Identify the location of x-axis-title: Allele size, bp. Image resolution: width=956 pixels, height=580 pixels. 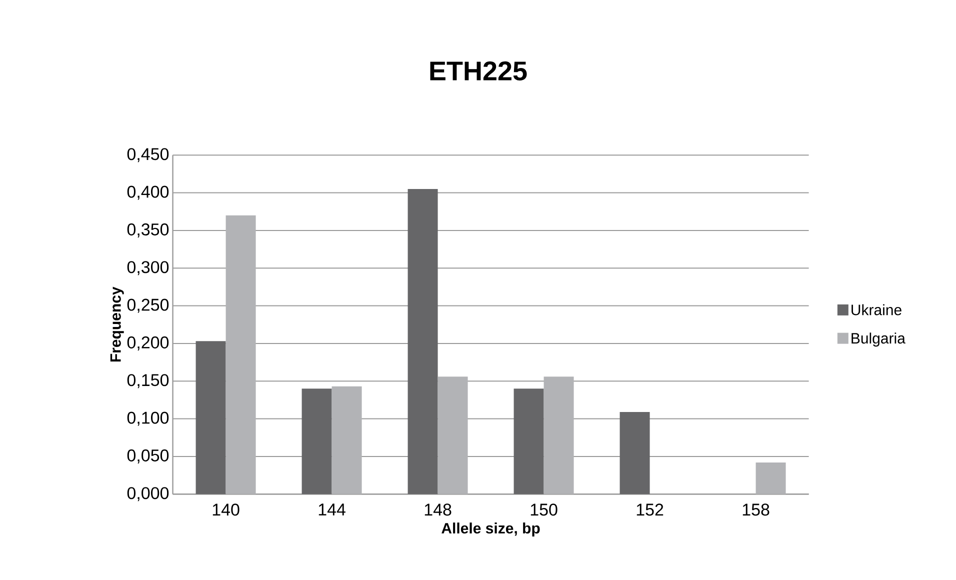
(491, 529).